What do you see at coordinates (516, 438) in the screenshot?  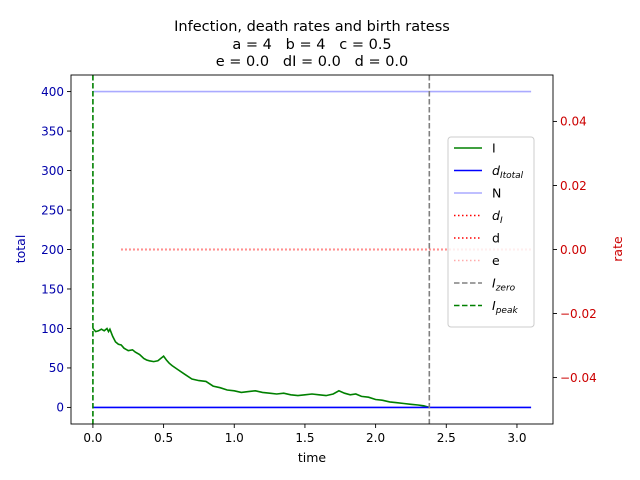 I see `x-tick-label: 3.0` at bounding box center [516, 438].